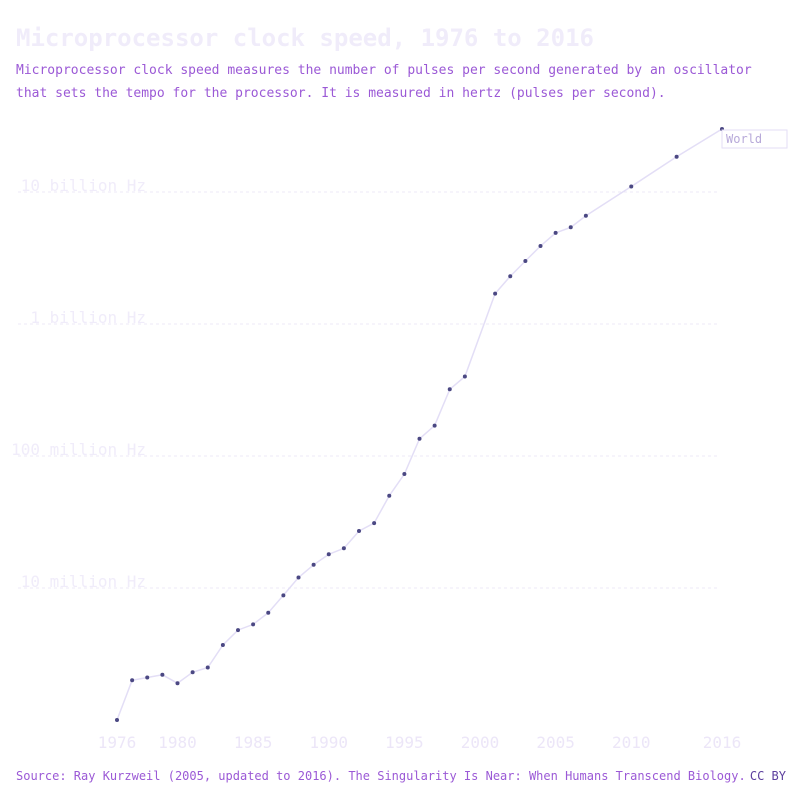 This screenshot has width=789, height=787. What do you see at coordinates (555, 742) in the screenshot?
I see `x-tick-label: 2005` at bounding box center [555, 742].